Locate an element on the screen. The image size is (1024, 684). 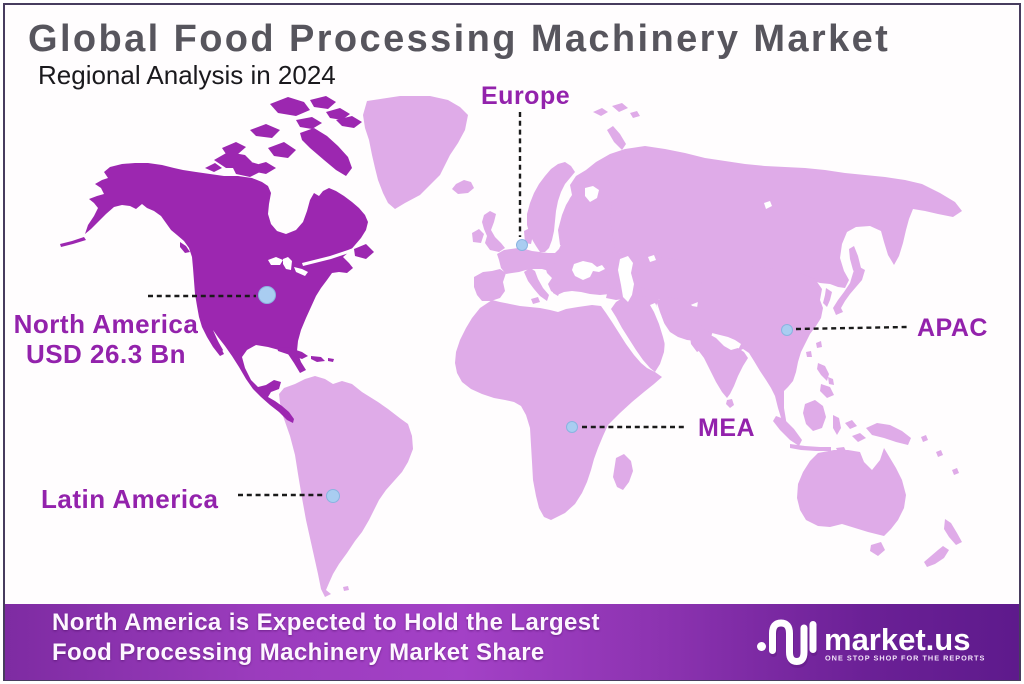
svg-text: market.us is located at coordinates (897, 639).